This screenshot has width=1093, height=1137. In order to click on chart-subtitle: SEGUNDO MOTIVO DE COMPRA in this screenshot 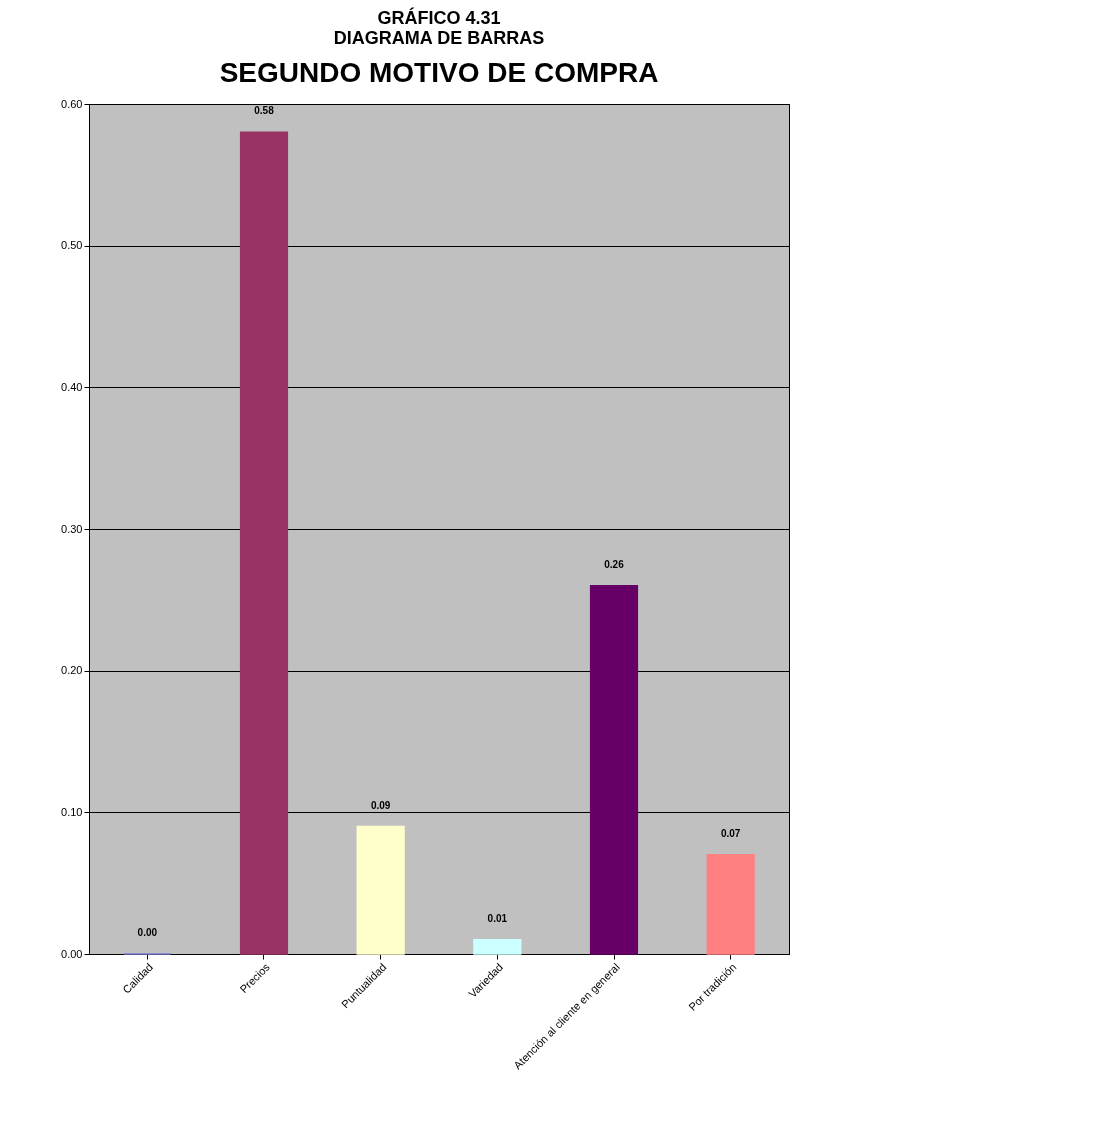, I will do `click(439, 72)`.